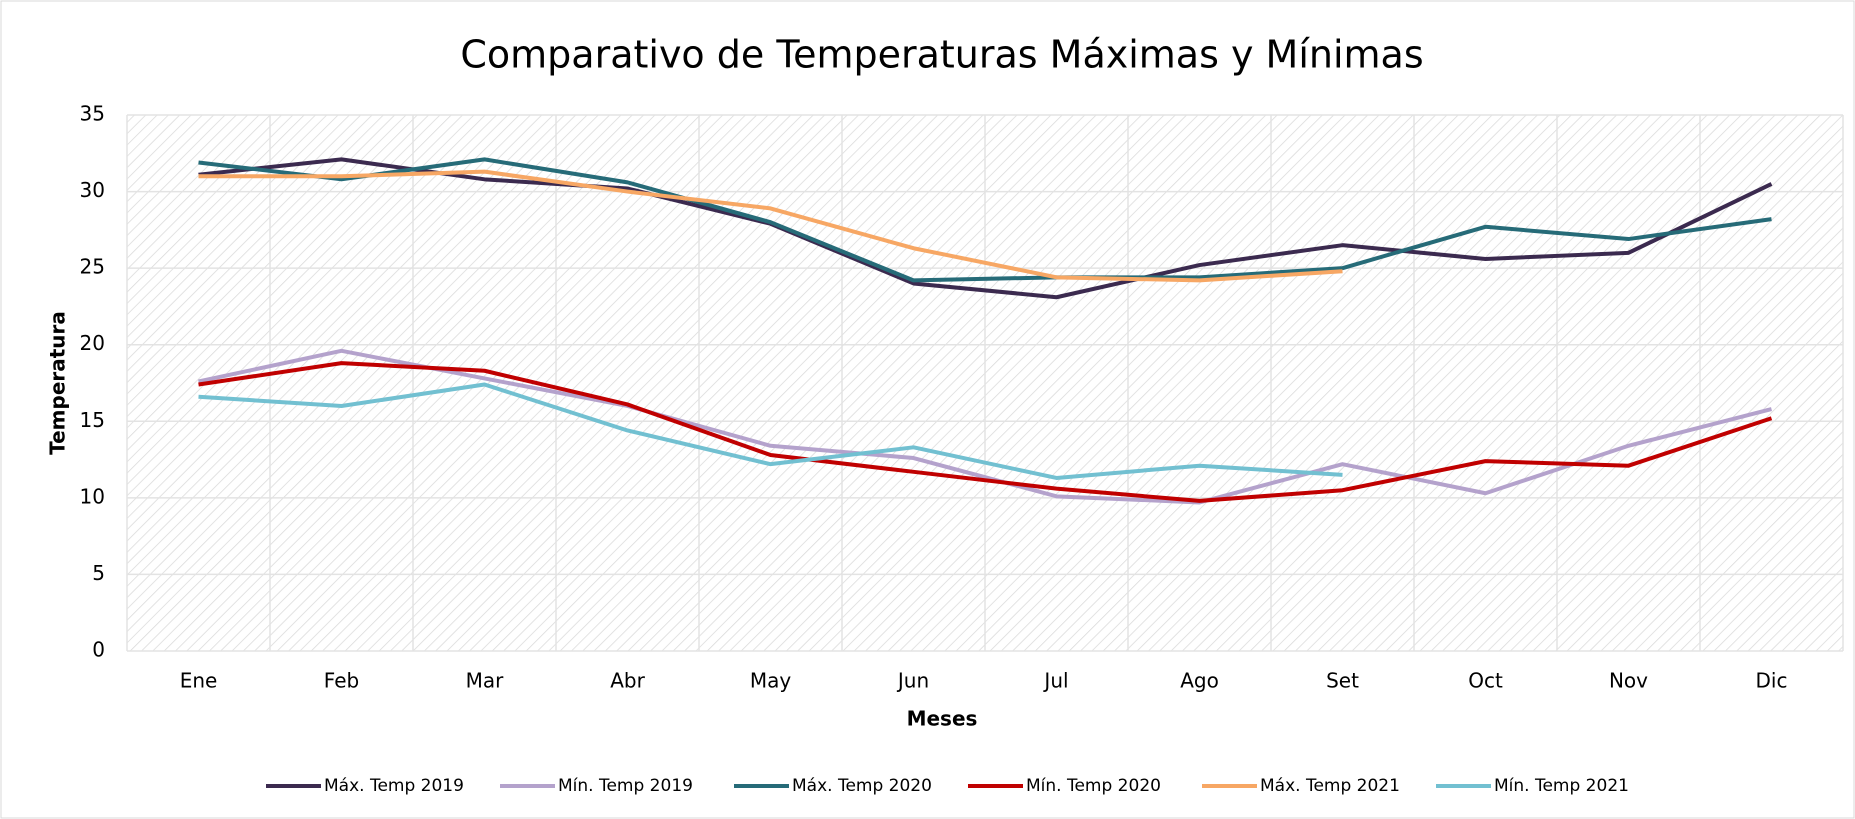  What do you see at coordinates (1561, 786) in the screenshot?
I see `legend-label: Mín. Temp 2021` at bounding box center [1561, 786].